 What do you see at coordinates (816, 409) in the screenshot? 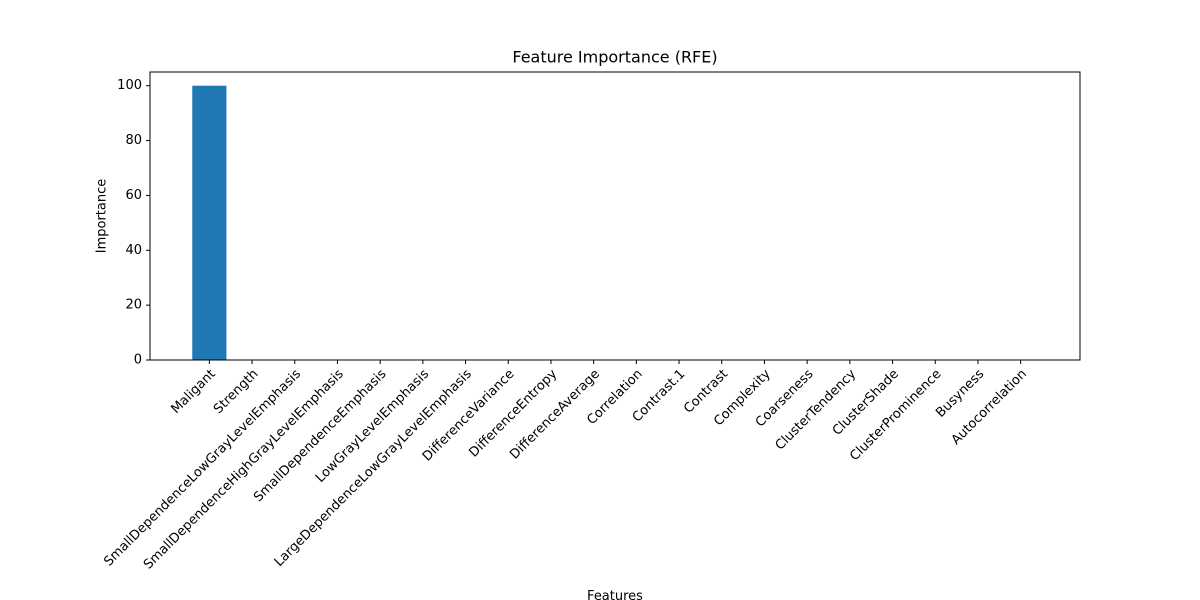
I see `x-tick-label: ClusterTendency` at bounding box center [816, 409].